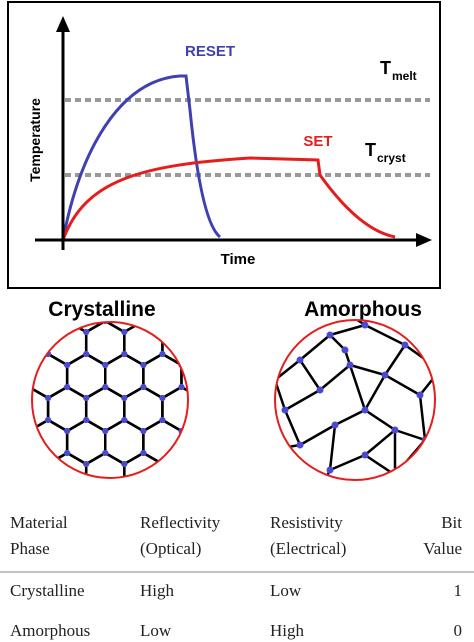 Image resolution: width=474 pixels, height=642 pixels. Describe the element at coordinates (180, 522) in the screenshot. I see `header-cell: Reflectivity` at that location.